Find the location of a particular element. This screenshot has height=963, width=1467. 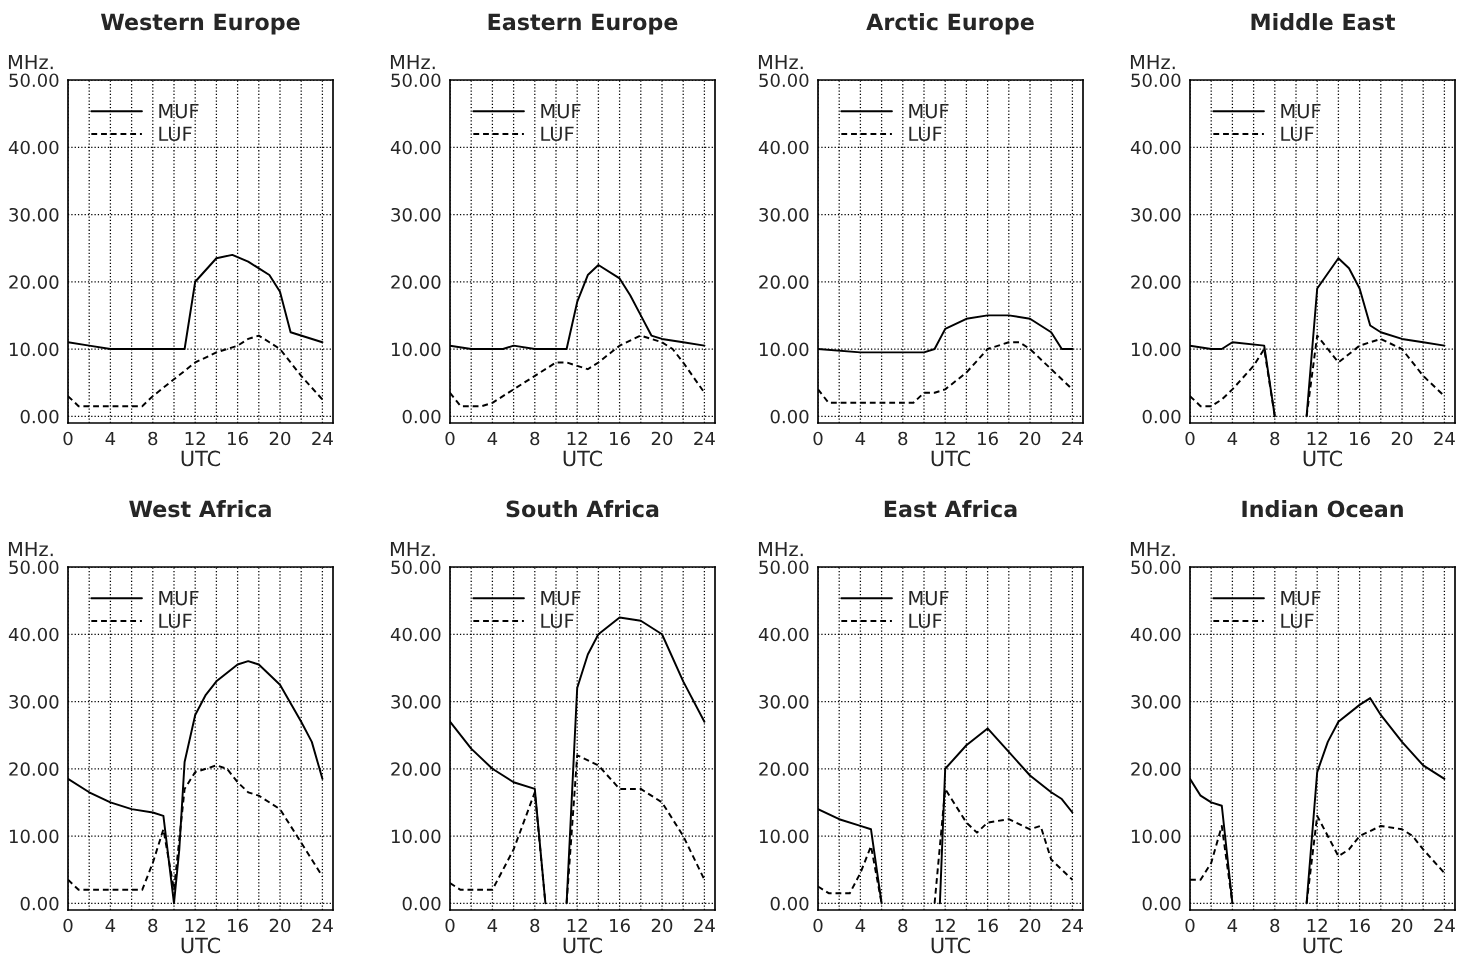

chart-title: West Africa is located at coordinates (200, 509).